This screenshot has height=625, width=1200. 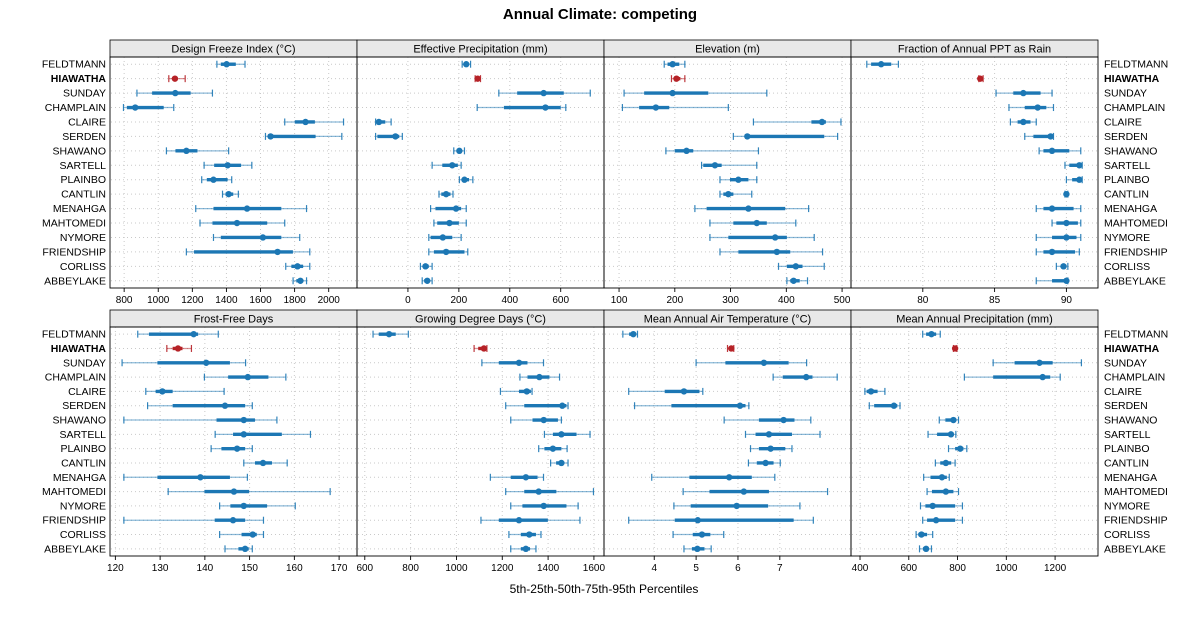 What do you see at coordinates (1130, 151) in the screenshot?
I see `site-label-right-shawano: SHAWANO` at bounding box center [1130, 151].